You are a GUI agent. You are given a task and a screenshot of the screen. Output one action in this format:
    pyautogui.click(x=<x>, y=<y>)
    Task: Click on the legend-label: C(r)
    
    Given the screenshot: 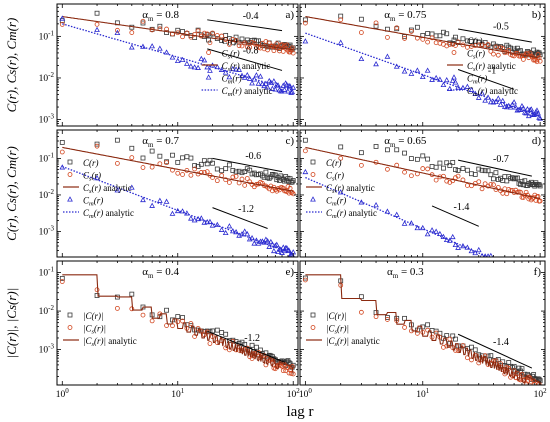 What is the action you would take?
    pyautogui.click(x=91, y=163)
    